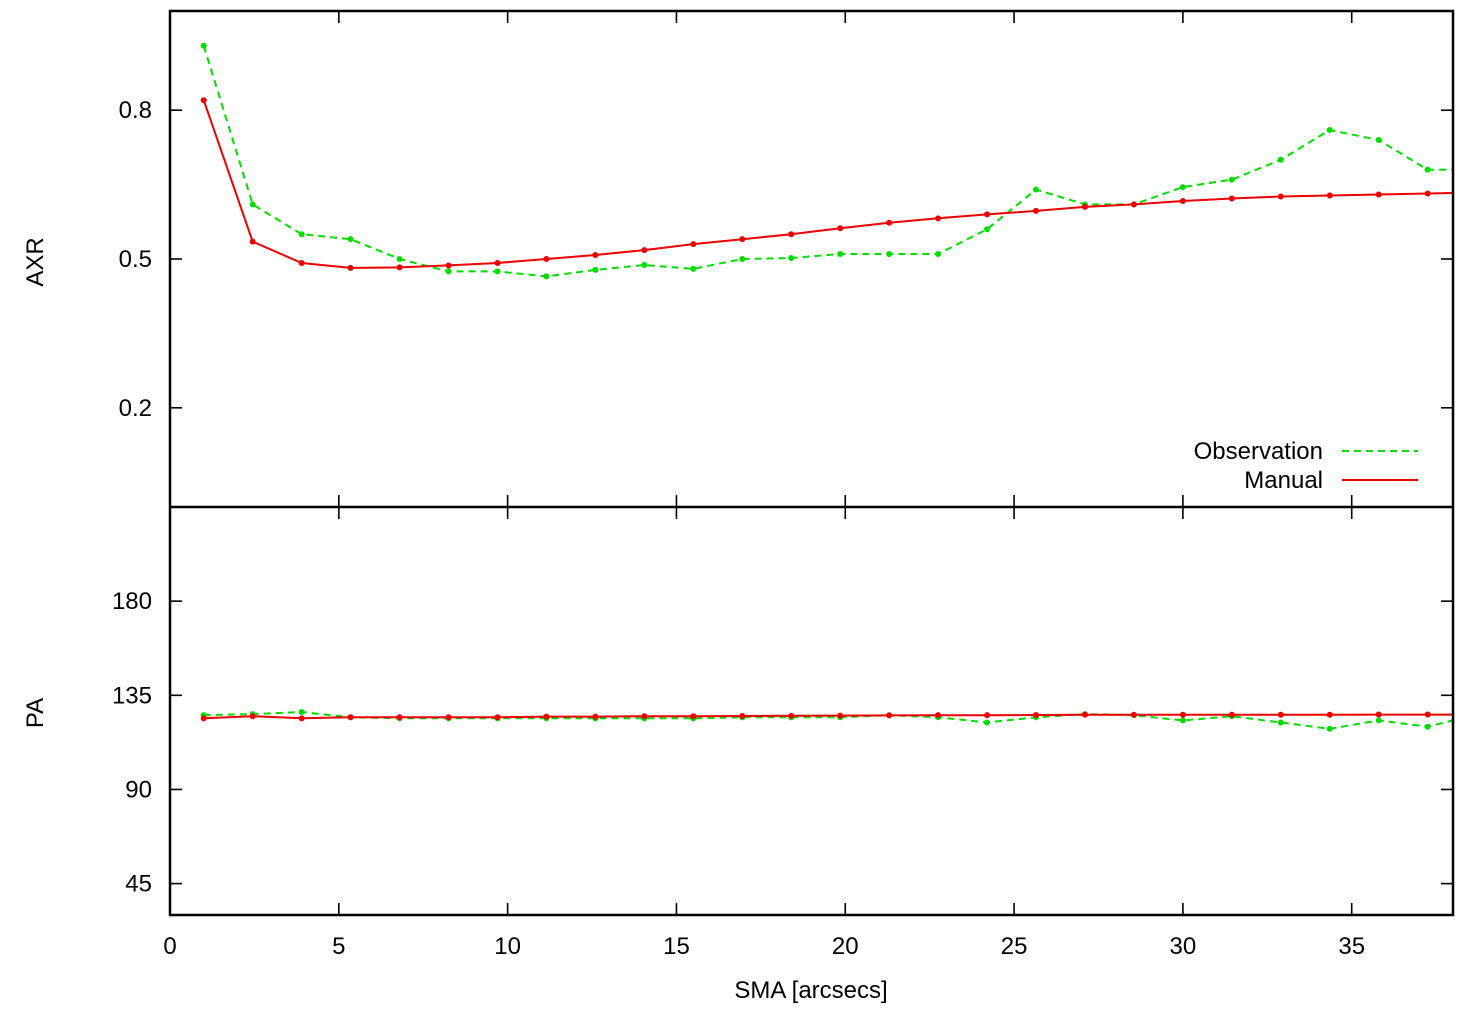 This screenshot has height=1015, width=1475. What do you see at coordinates (338, 946) in the screenshot?
I see `x-tick-label: 5` at bounding box center [338, 946].